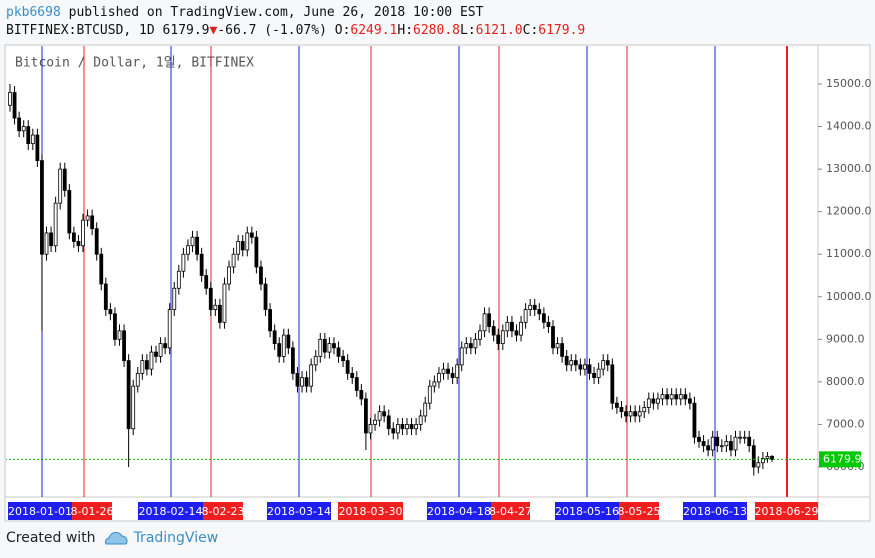 The height and width of the screenshot is (558, 875). I want to click on ohlc-key: L:, so click(468, 30).